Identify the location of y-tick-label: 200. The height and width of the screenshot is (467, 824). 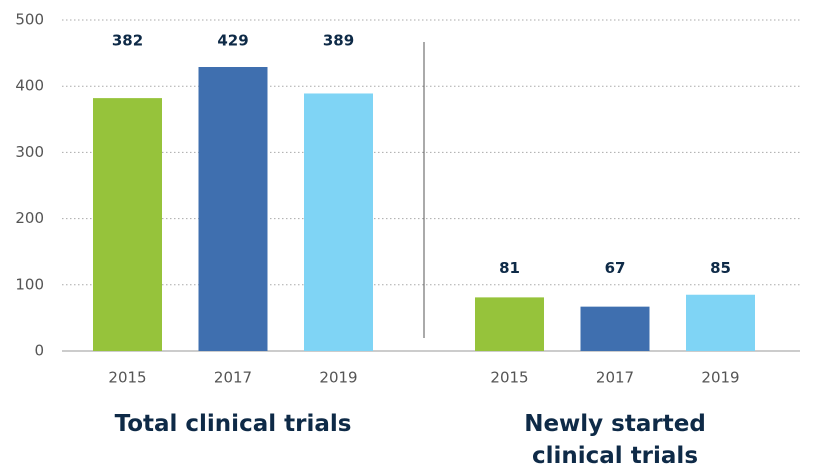
(29, 218).